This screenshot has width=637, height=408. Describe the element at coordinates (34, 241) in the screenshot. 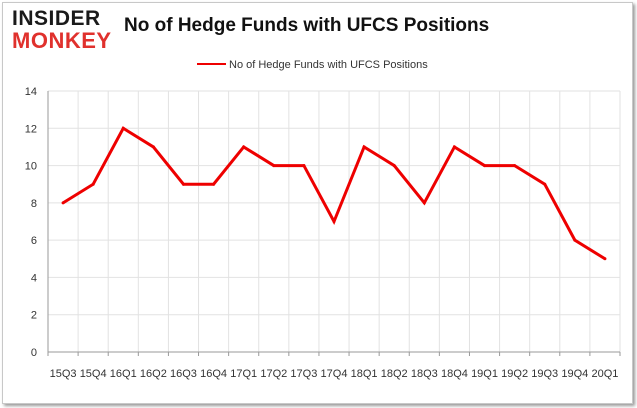

I see `y-tick-label: 6` at that location.